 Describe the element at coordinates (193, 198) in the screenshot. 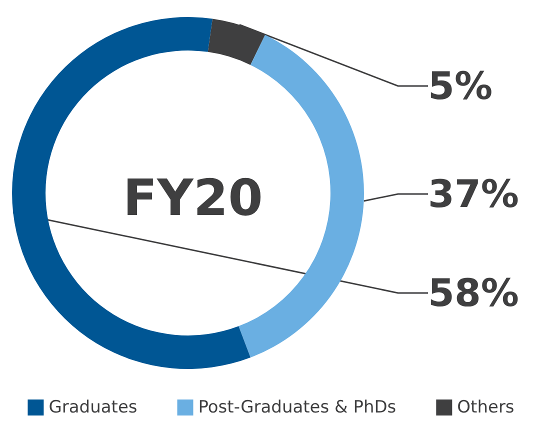

I see `text: FY20` at that location.